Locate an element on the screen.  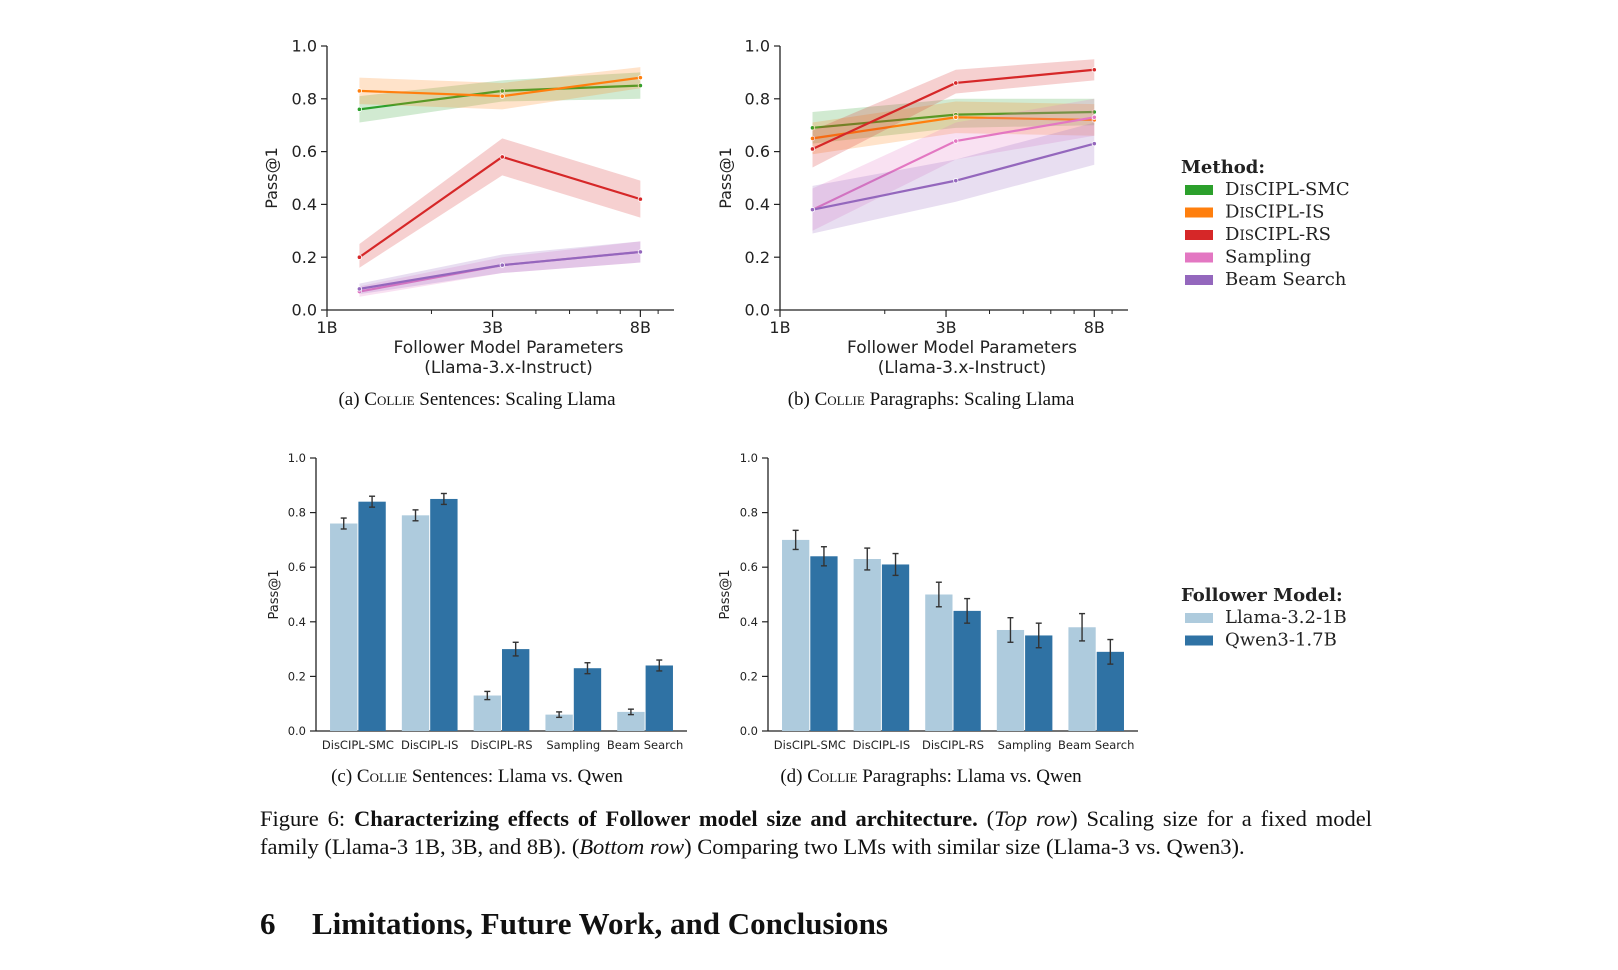
legend-label: DISCIPL-SMC is located at coordinates (1287, 189).